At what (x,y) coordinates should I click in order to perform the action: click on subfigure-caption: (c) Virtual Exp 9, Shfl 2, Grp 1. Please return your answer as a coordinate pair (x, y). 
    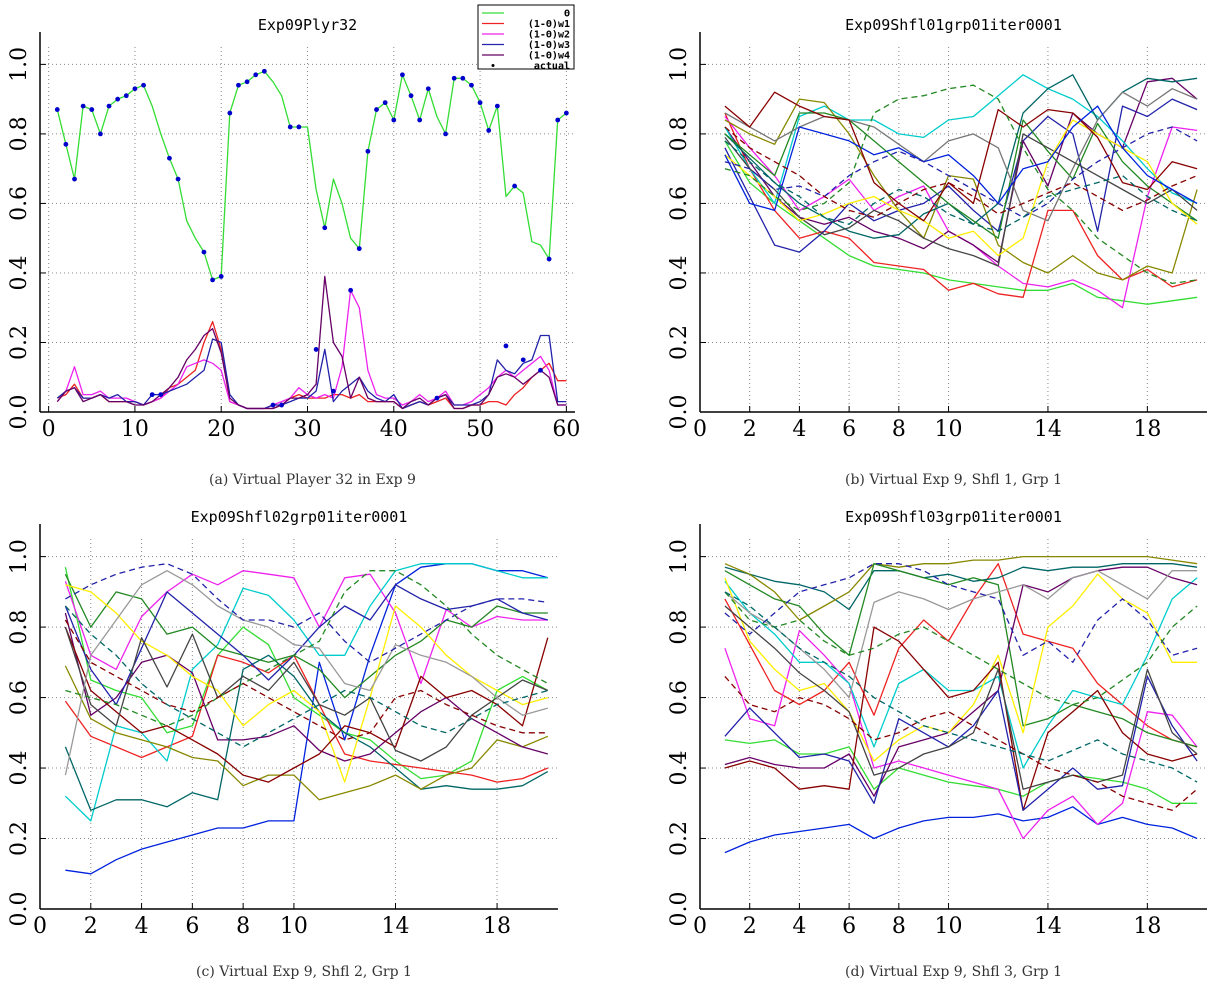
    Looking at the image, I should click on (304, 972).